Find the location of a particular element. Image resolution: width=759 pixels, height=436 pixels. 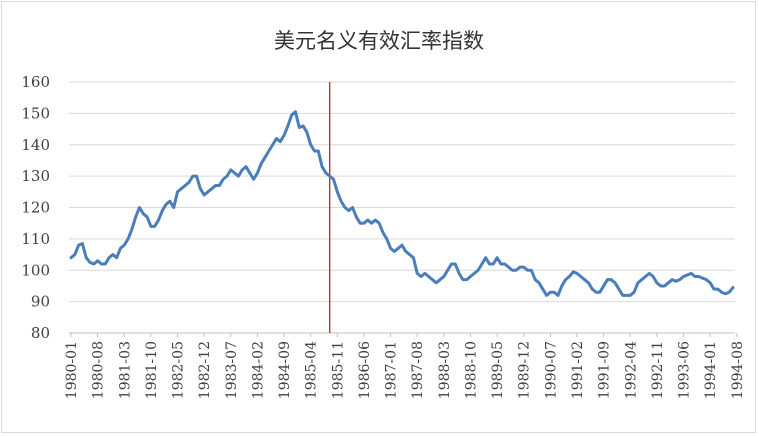

x-tick-label: 1981-03 is located at coordinates (125, 370).